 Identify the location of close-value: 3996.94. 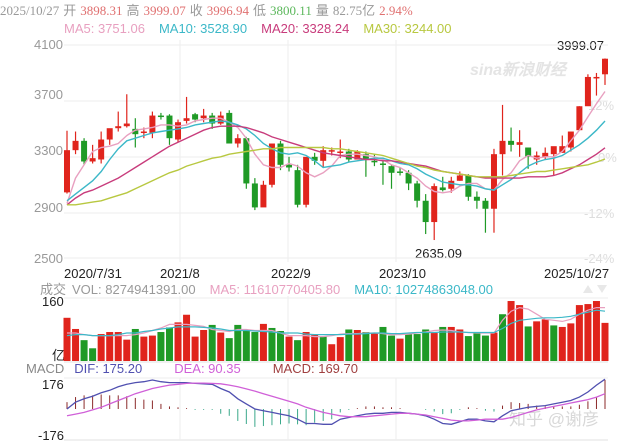
(228, 10).